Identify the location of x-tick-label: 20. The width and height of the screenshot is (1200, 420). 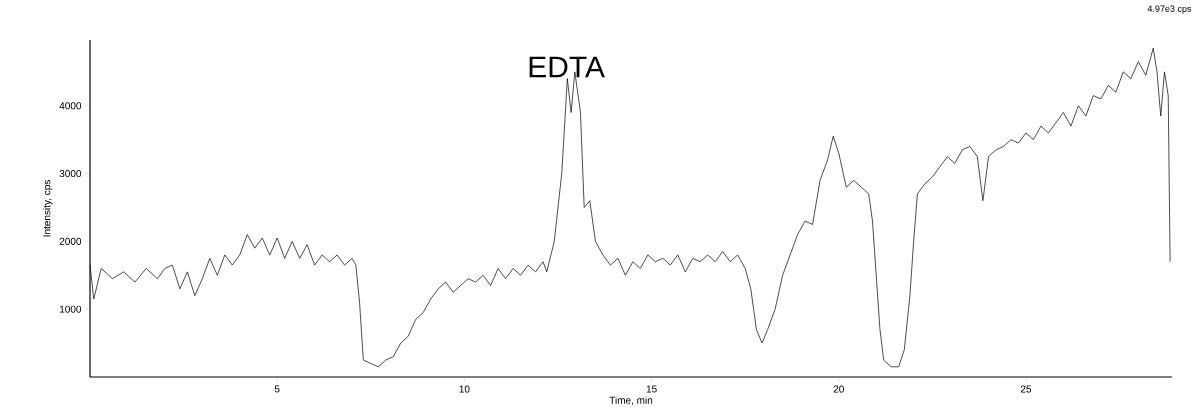
(838, 389).